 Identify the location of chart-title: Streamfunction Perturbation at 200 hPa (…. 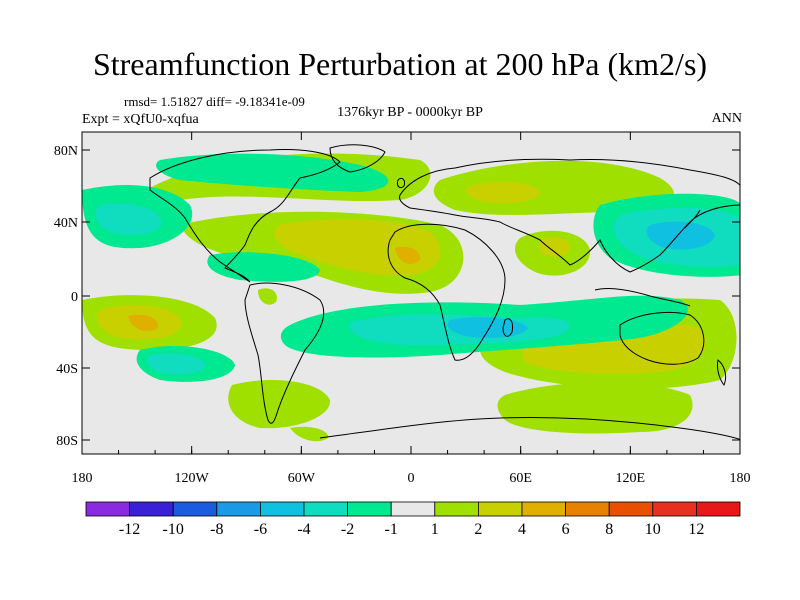
(400, 64).